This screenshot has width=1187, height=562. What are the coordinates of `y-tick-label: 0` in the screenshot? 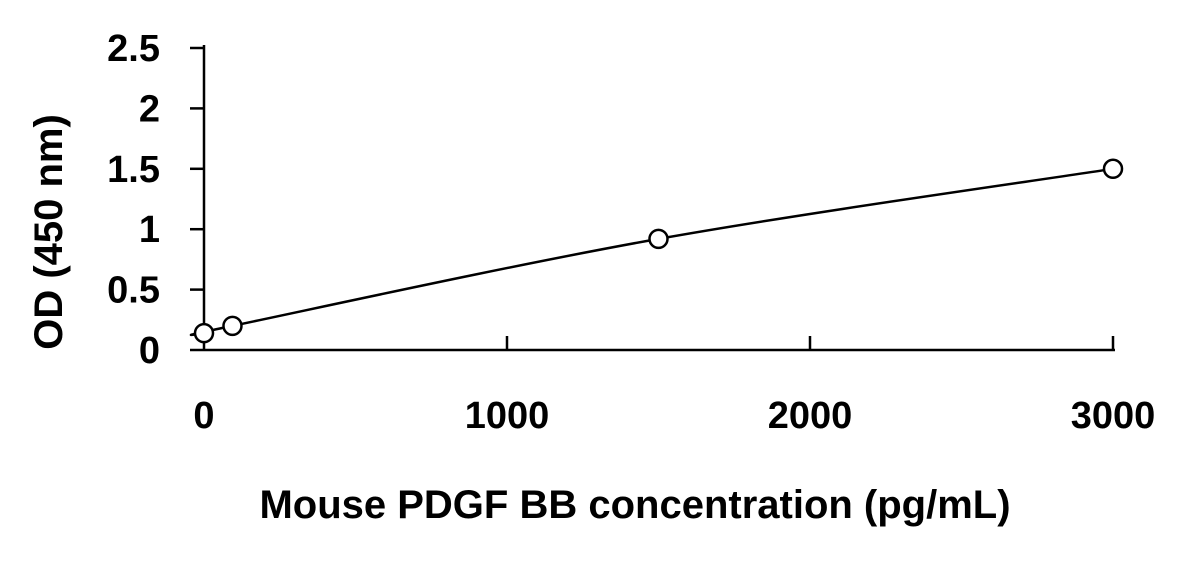 It's located at (149, 351).